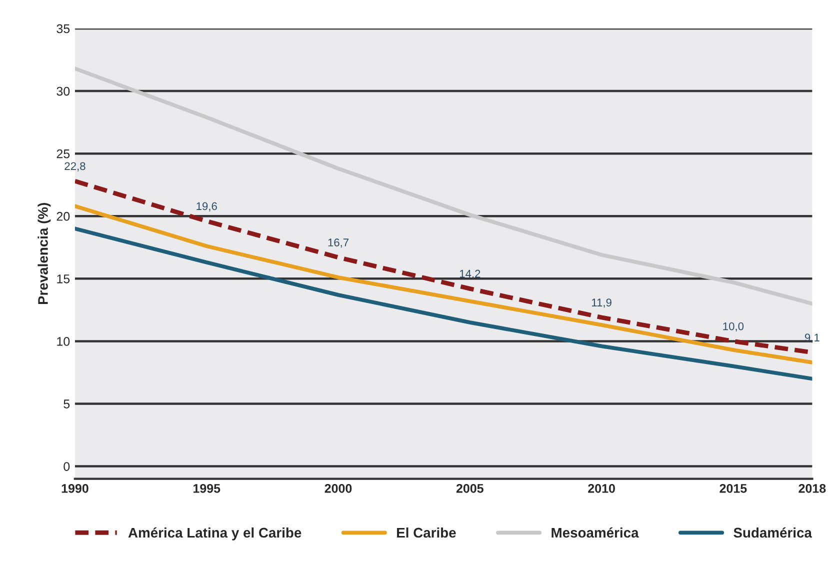  What do you see at coordinates (426, 532) in the screenshot?
I see `legend-label: El Caribe` at bounding box center [426, 532].